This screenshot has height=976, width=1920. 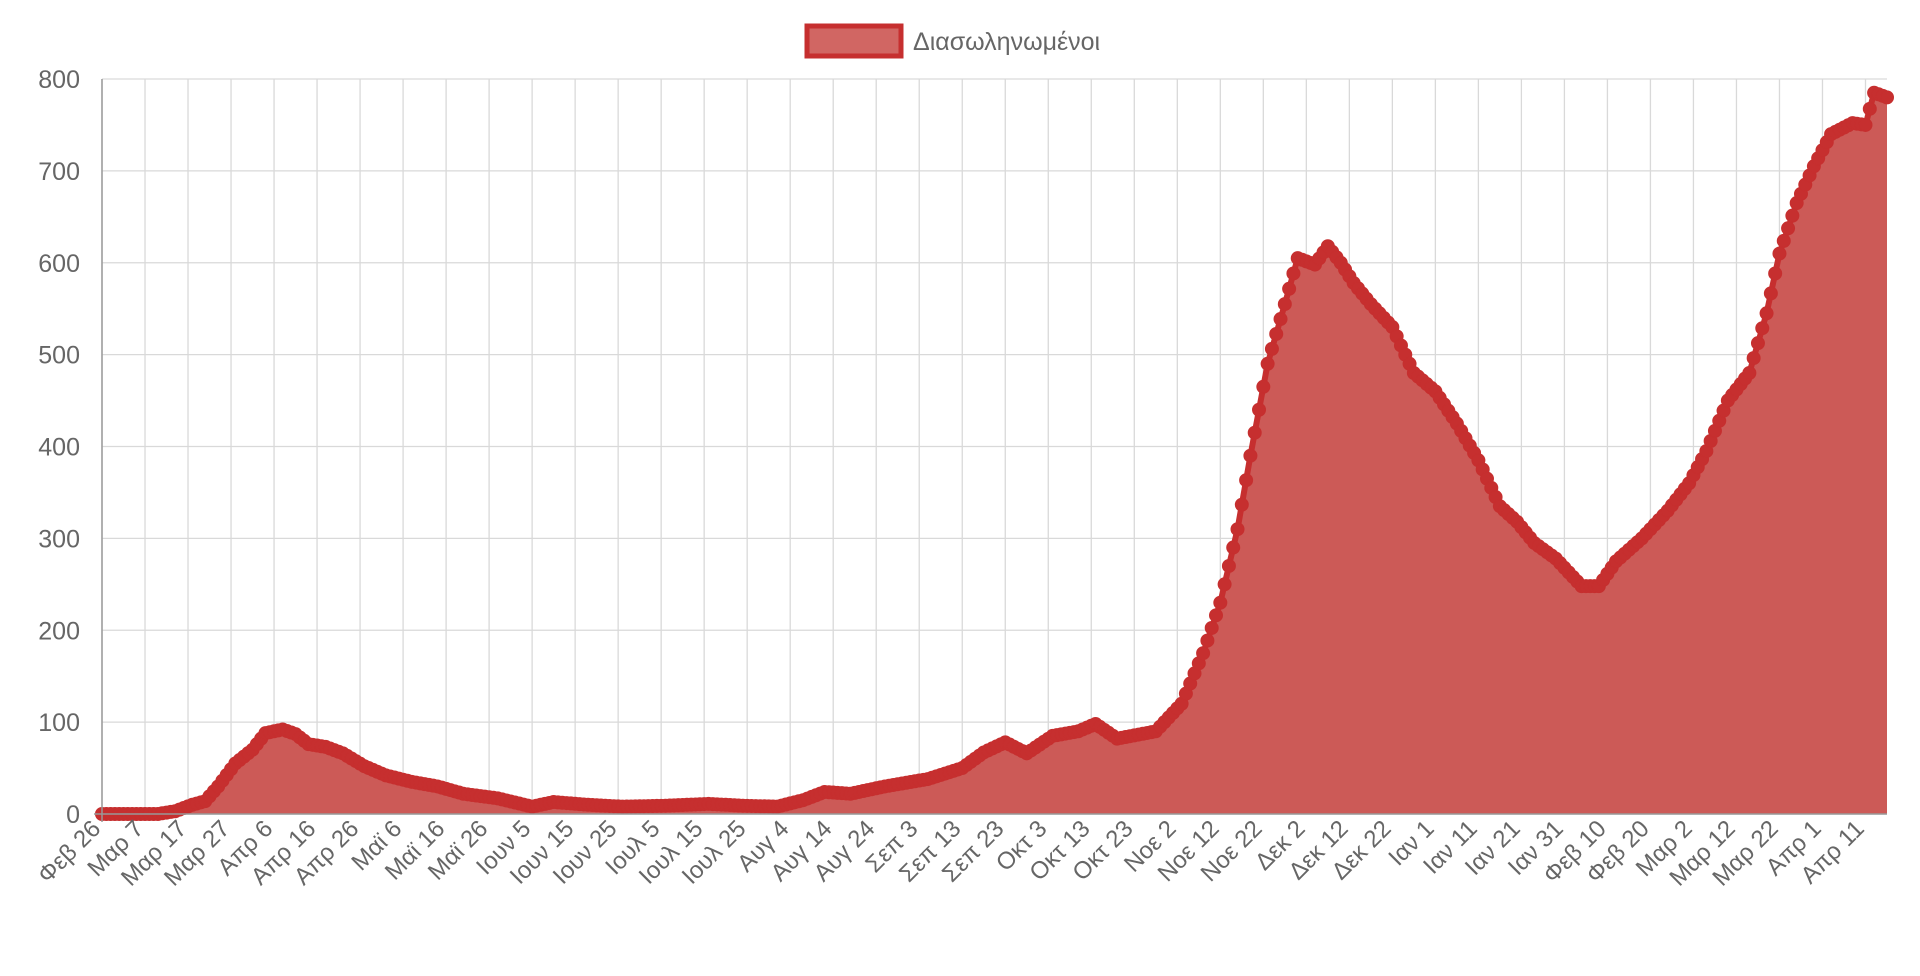 I want to click on y-tick-label: 0, so click(x=73, y=815).